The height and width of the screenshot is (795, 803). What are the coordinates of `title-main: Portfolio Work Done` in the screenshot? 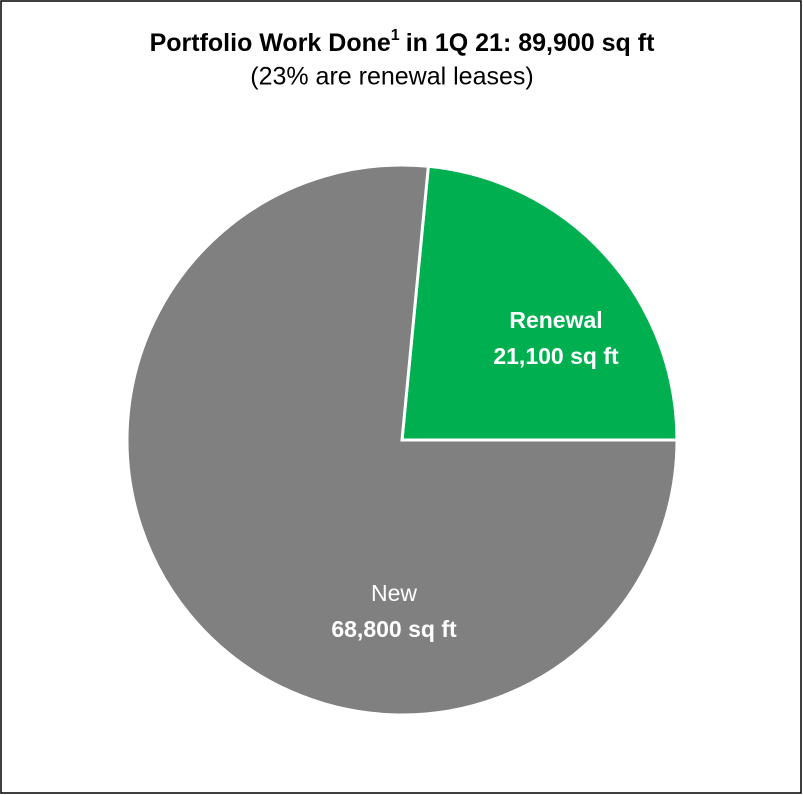 It's located at (270, 43).